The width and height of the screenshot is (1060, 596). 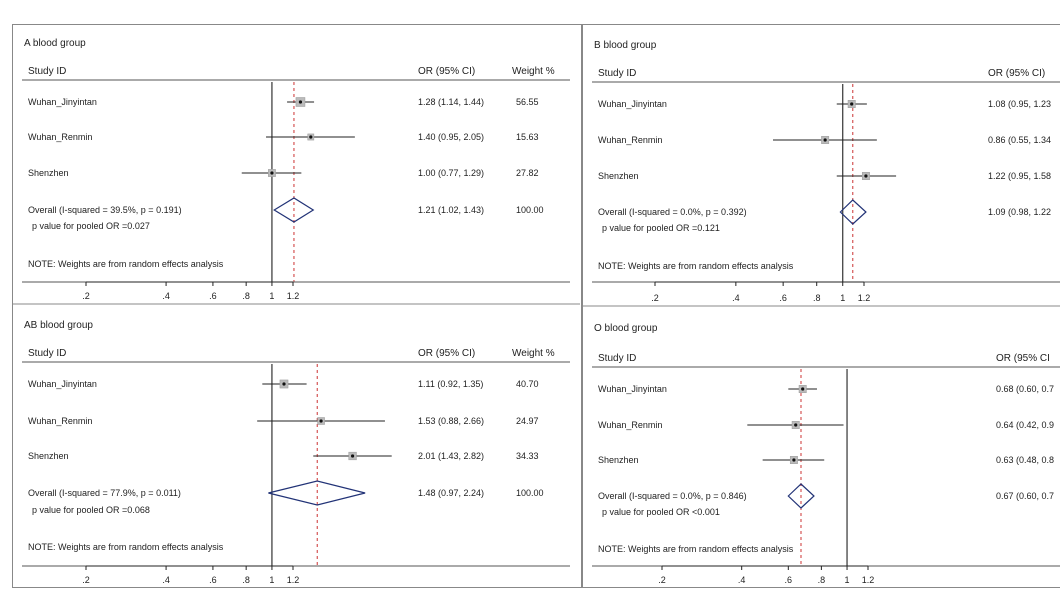 What do you see at coordinates (91, 510) in the screenshot?
I see `pvalue-text: p value for pooled OR =0.068` at bounding box center [91, 510].